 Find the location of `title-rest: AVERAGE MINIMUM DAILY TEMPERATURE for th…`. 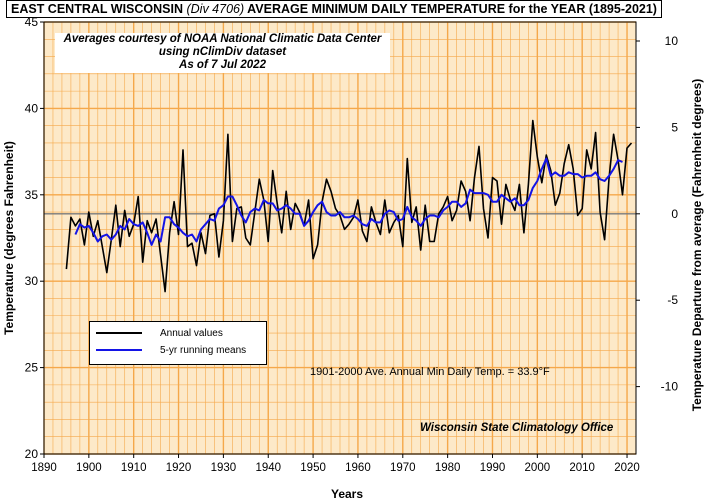

title-rest: AVERAGE MINIMUM DAILY TEMPERATURE for th… is located at coordinates (452, 9).